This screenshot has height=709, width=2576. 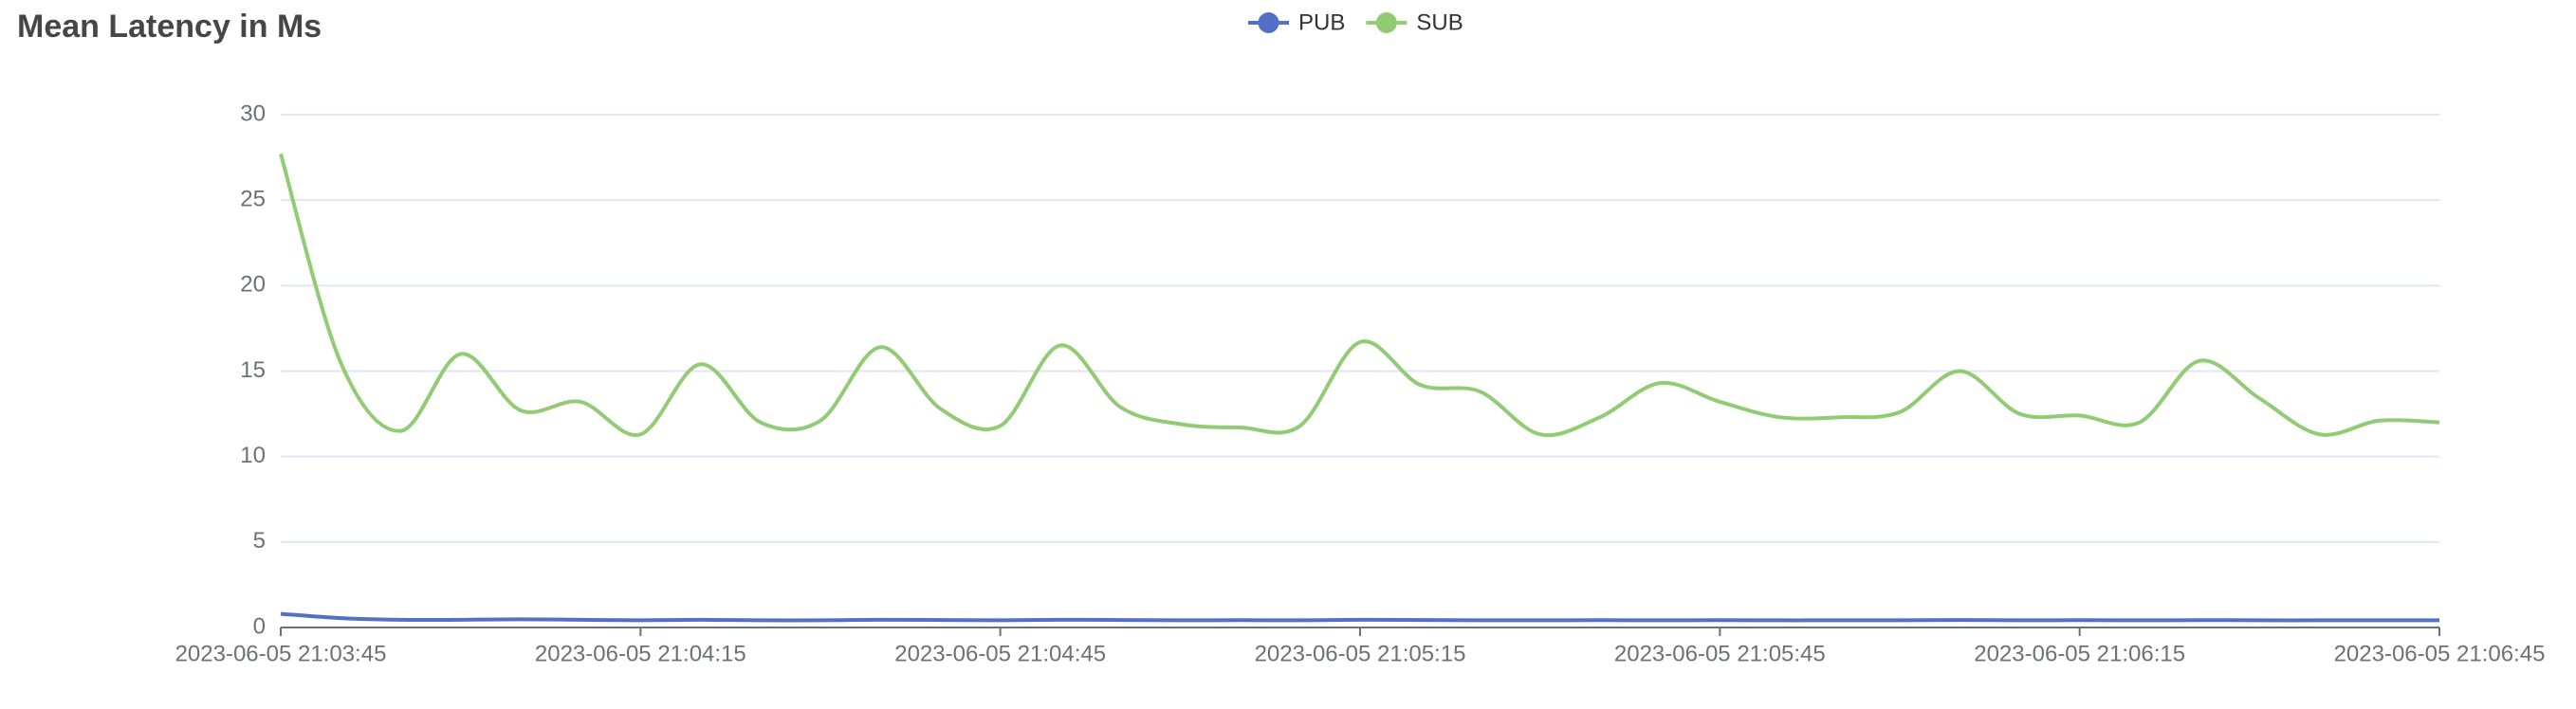 What do you see at coordinates (259, 541) in the screenshot?
I see `y-tick-label: 5` at bounding box center [259, 541].